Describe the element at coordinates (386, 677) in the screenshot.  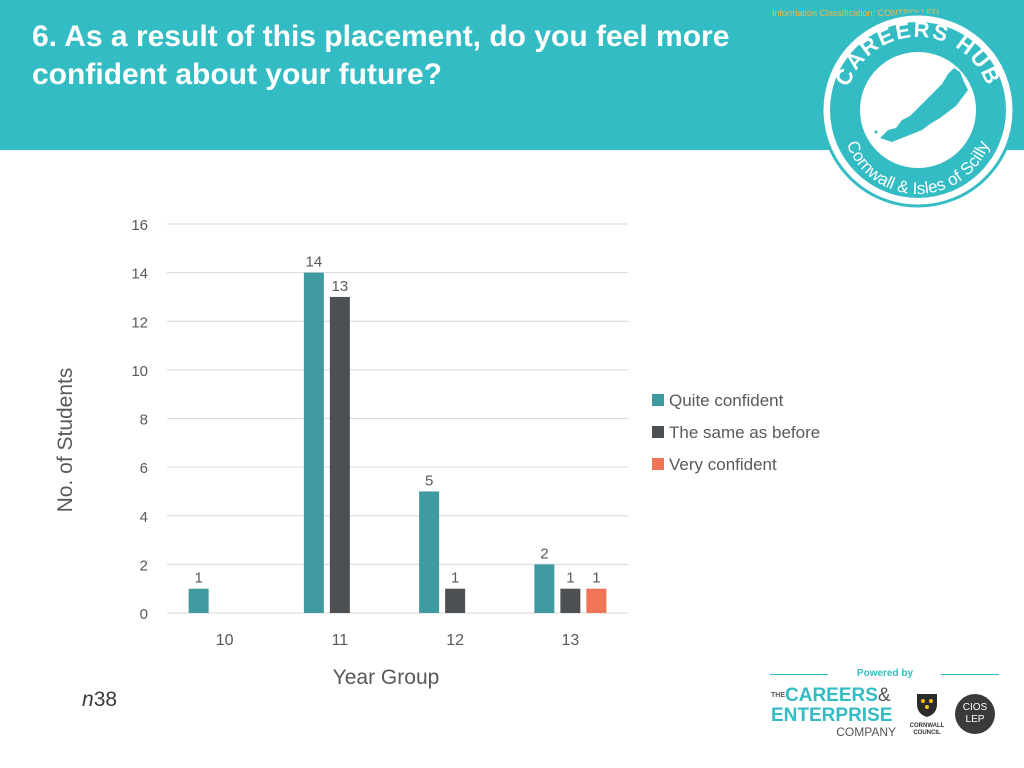
I see `x-axis-title: Year Group` at that location.